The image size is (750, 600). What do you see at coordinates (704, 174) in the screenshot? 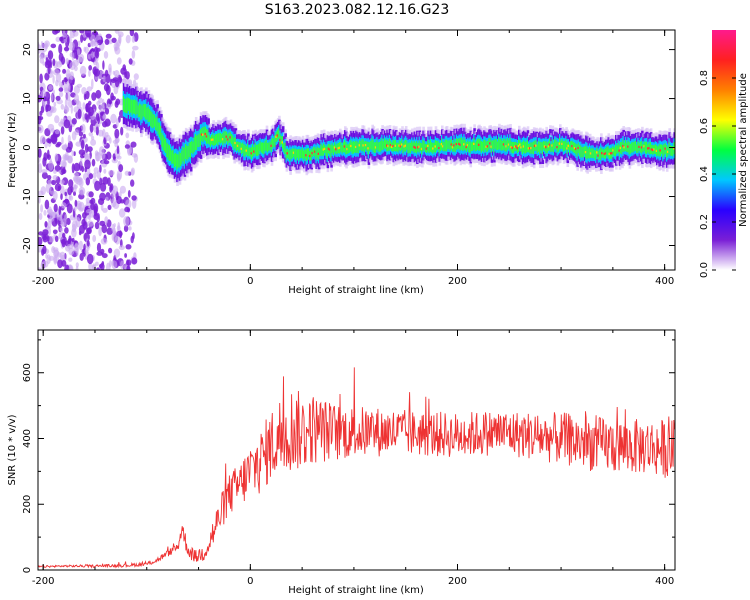
I see `colorbar-tick-label: 0.4` at bounding box center [704, 174].